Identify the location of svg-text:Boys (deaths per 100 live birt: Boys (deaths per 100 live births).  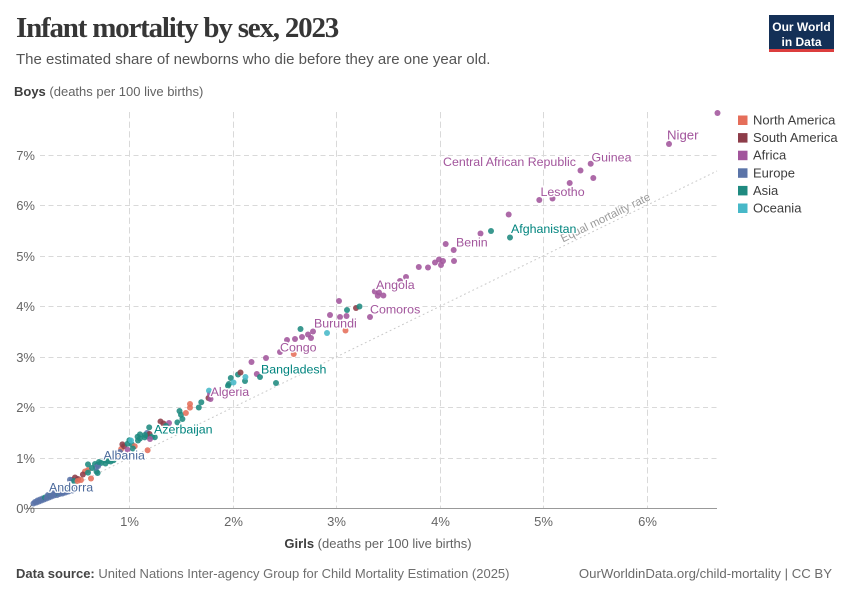
(108, 91).